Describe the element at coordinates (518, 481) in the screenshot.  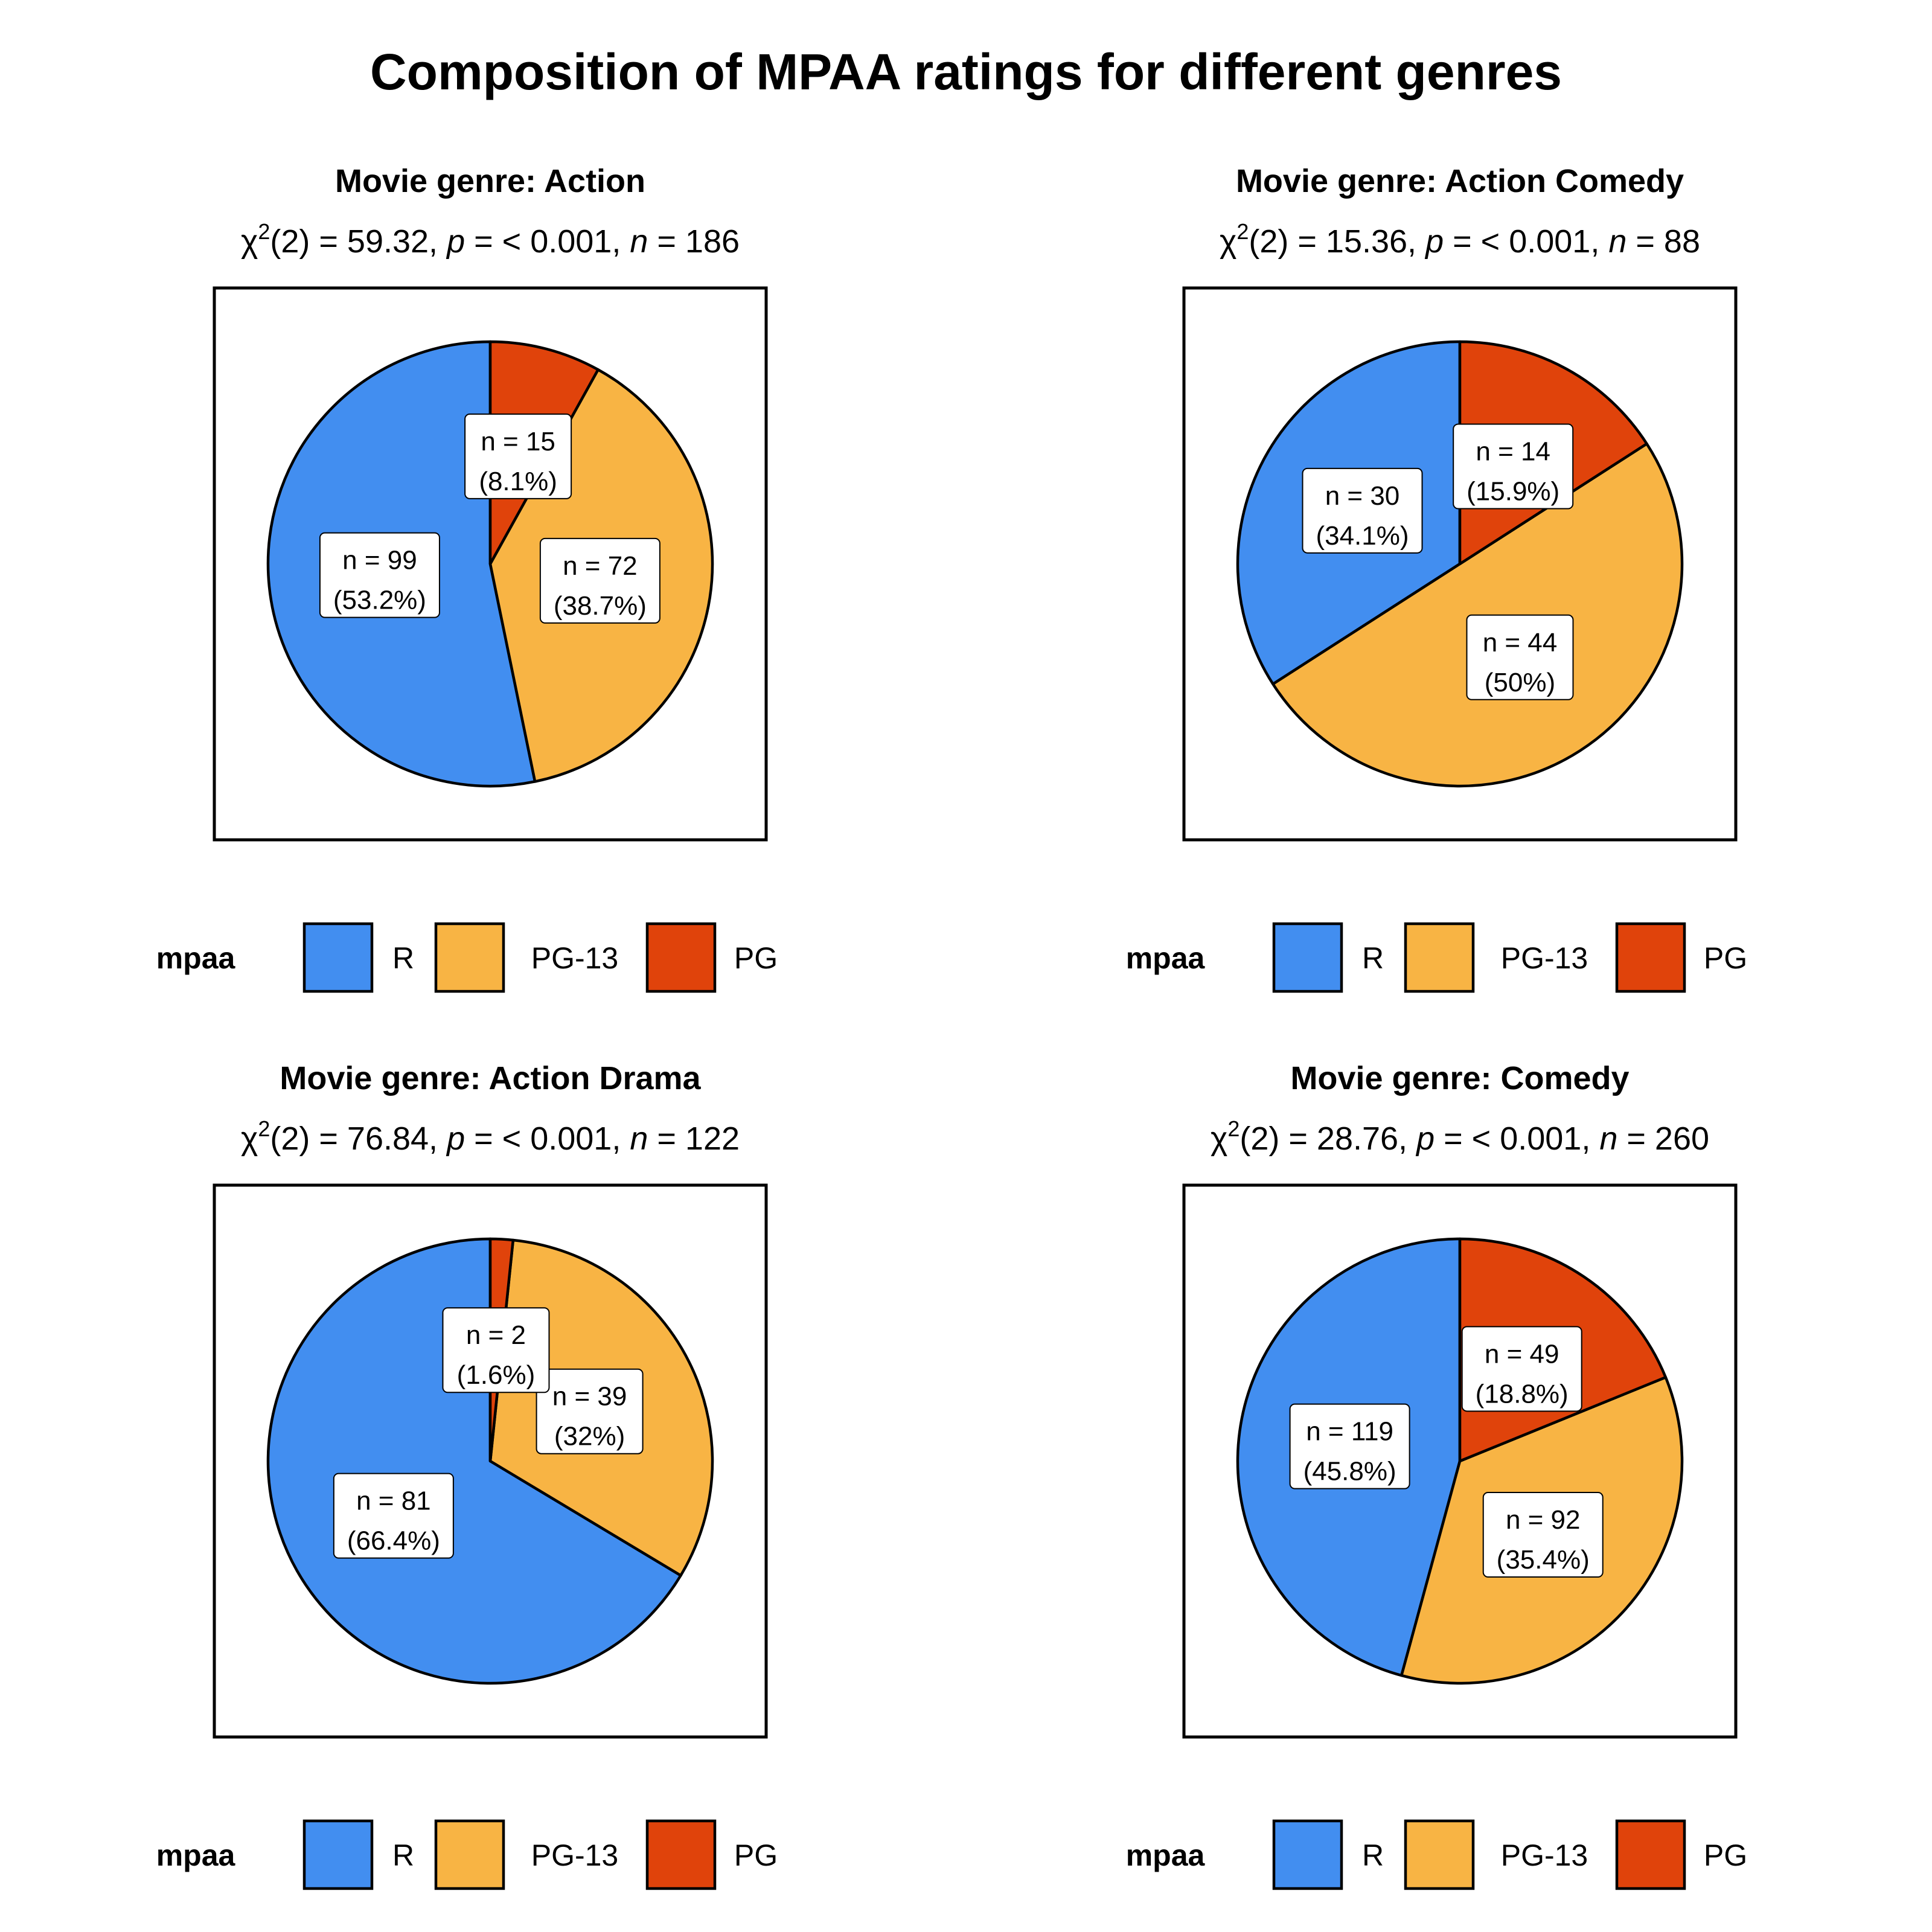
I see `label-percent: (8.1%)` at that location.